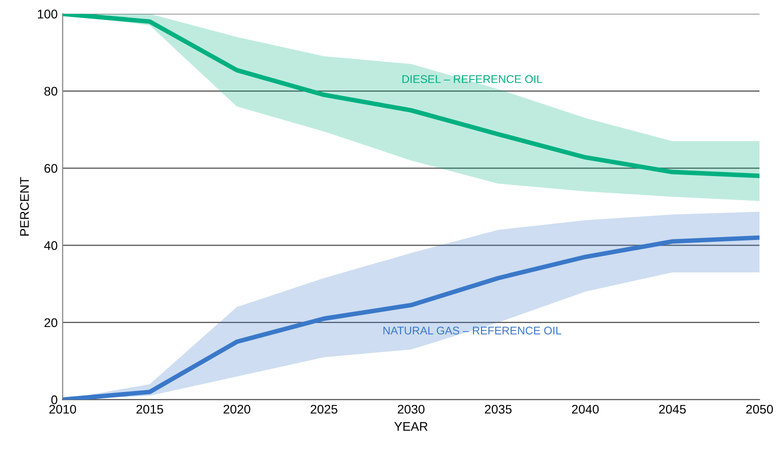 The height and width of the screenshot is (462, 783). What do you see at coordinates (672, 409) in the screenshot?
I see `x-tick-label: 2045` at bounding box center [672, 409].